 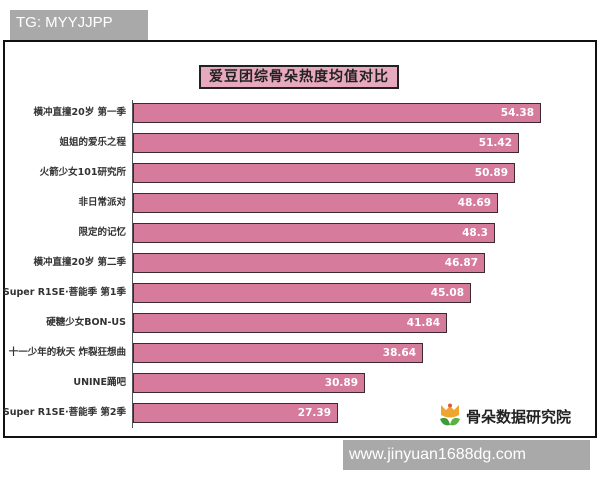 What do you see at coordinates (447, 293) in the screenshot?
I see `bar-value-label: 45.08` at bounding box center [447, 293].